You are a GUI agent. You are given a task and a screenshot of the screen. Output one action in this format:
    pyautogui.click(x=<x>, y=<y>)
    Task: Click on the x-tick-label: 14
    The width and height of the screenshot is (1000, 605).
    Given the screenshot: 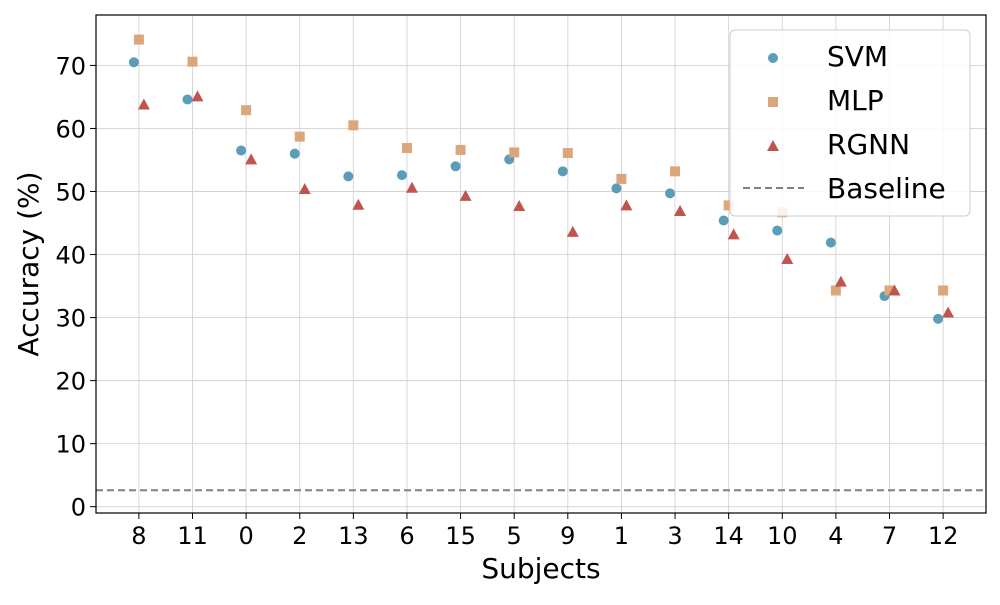 What is the action you would take?
    pyautogui.click(x=728, y=536)
    